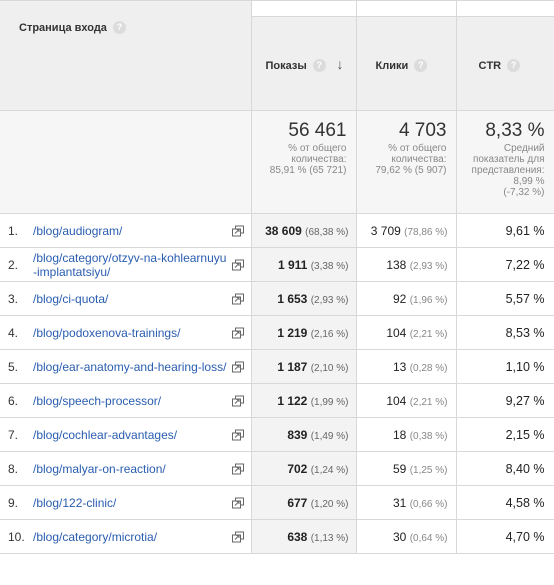 This screenshot has width=554, height=585. What do you see at coordinates (504, 298) in the screenshot?
I see `ctr-cell: 5,57 %` at bounding box center [504, 298].